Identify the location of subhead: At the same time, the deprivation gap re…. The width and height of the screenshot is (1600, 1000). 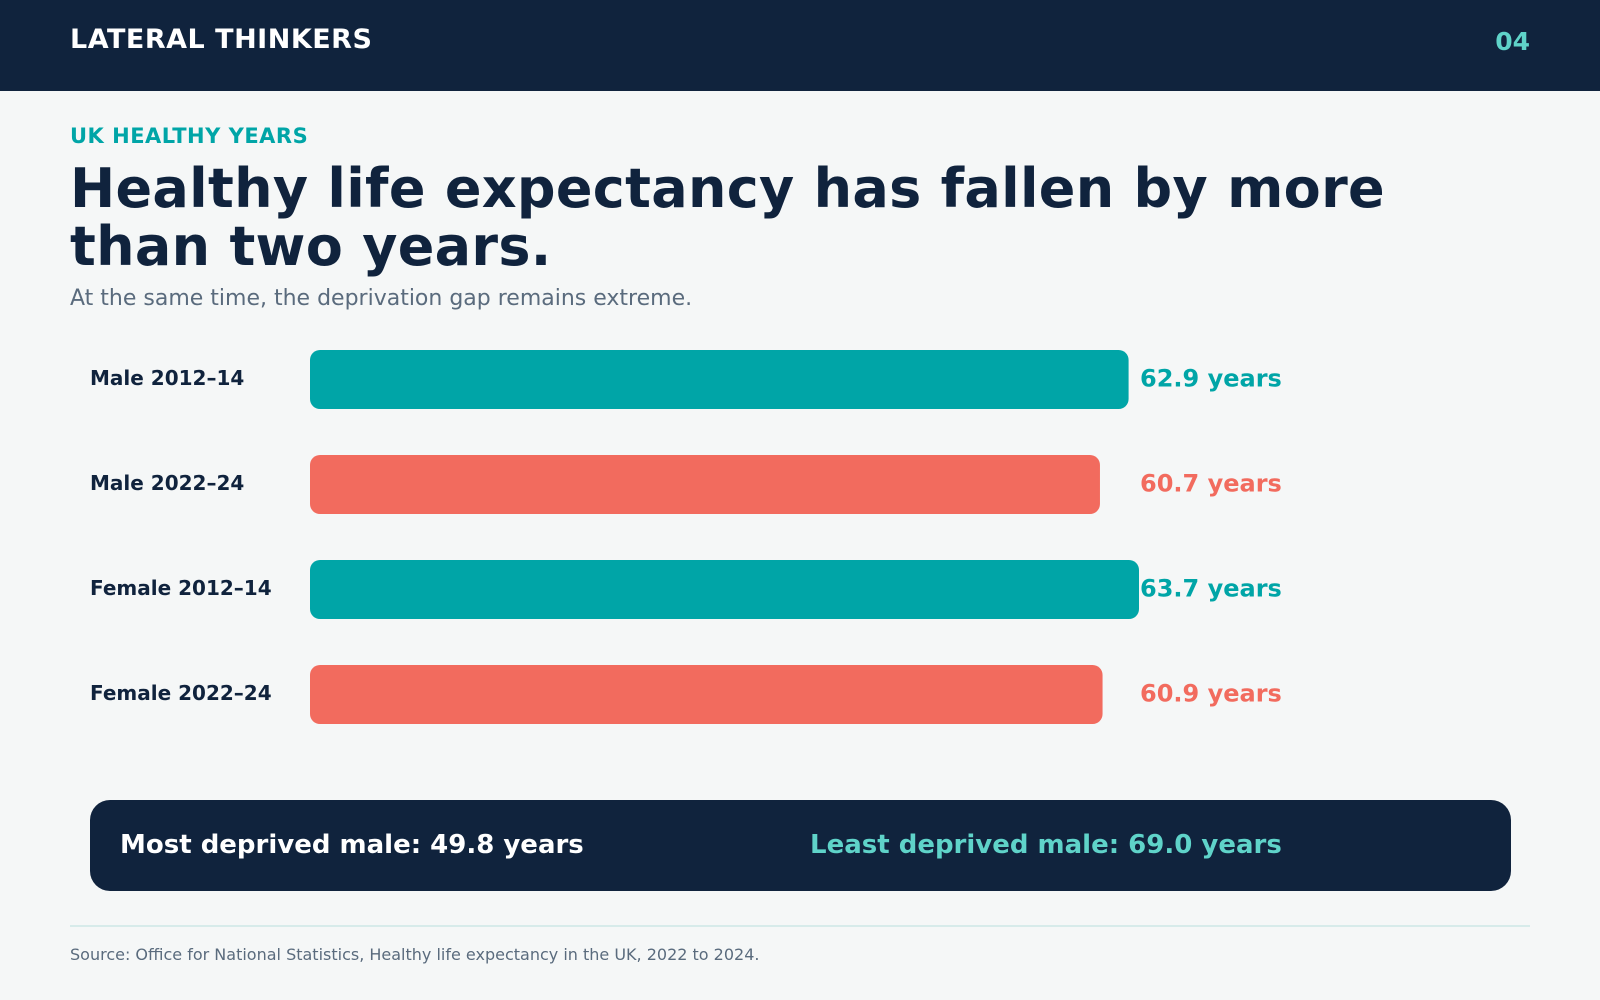
(381, 298).